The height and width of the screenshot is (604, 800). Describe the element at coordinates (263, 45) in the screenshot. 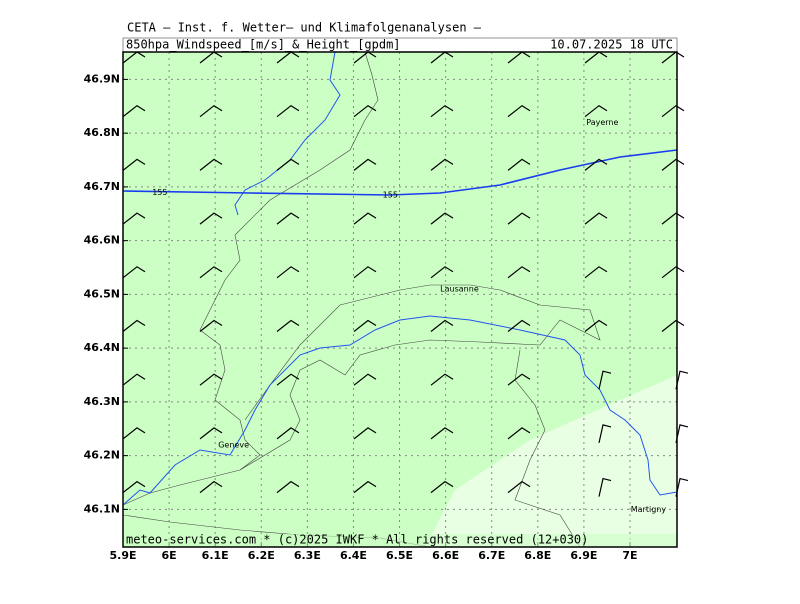

I see `field-name: 850hpa_Windspeed_[m/s]_&_Height_[gpdm]` at that location.